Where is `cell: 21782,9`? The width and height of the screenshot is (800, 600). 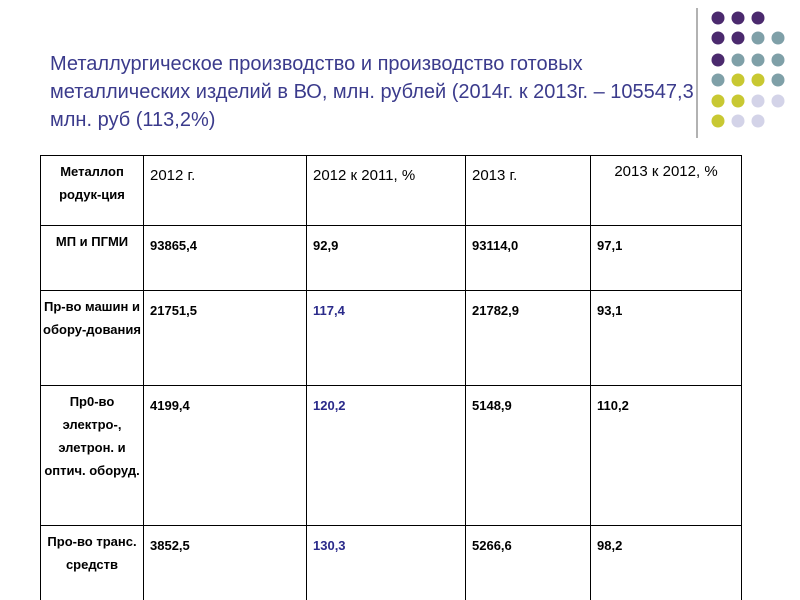 cell: 21782,9 is located at coordinates (528, 338).